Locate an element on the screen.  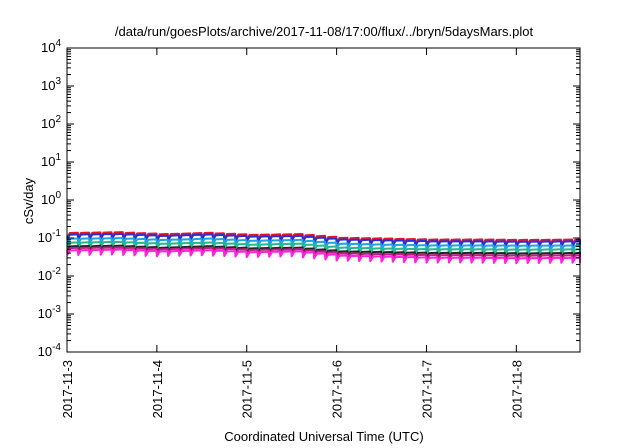
y-tick-exponent: 3 is located at coordinates (58, 81).